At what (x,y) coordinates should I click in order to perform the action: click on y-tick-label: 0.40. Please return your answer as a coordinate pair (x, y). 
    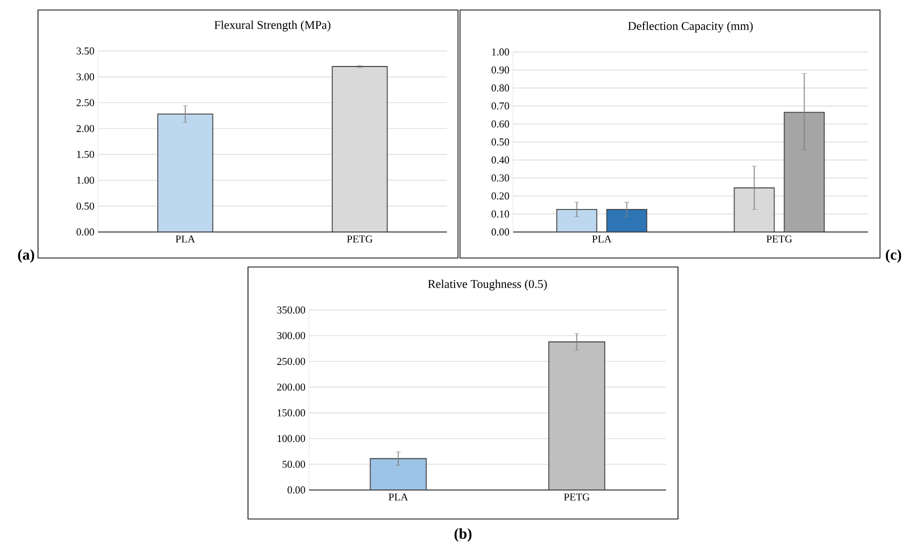
    Looking at the image, I should click on (501, 160).